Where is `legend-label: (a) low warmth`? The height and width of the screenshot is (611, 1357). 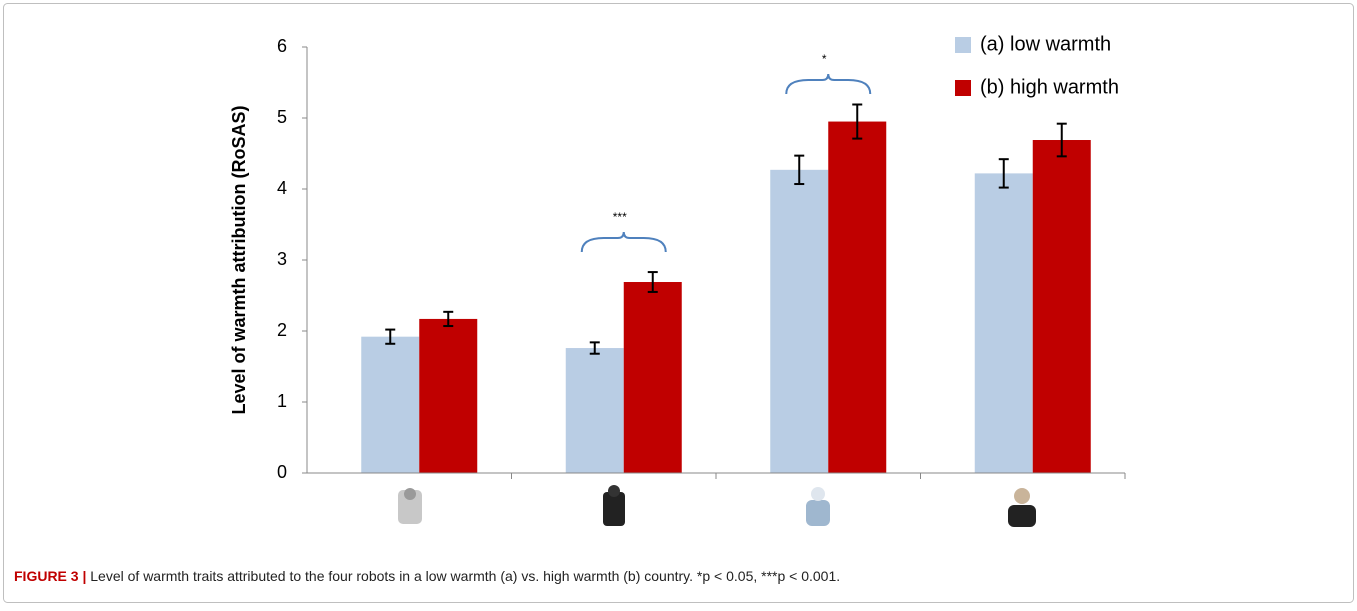 legend-label: (a) low warmth is located at coordinates (1045, 44).